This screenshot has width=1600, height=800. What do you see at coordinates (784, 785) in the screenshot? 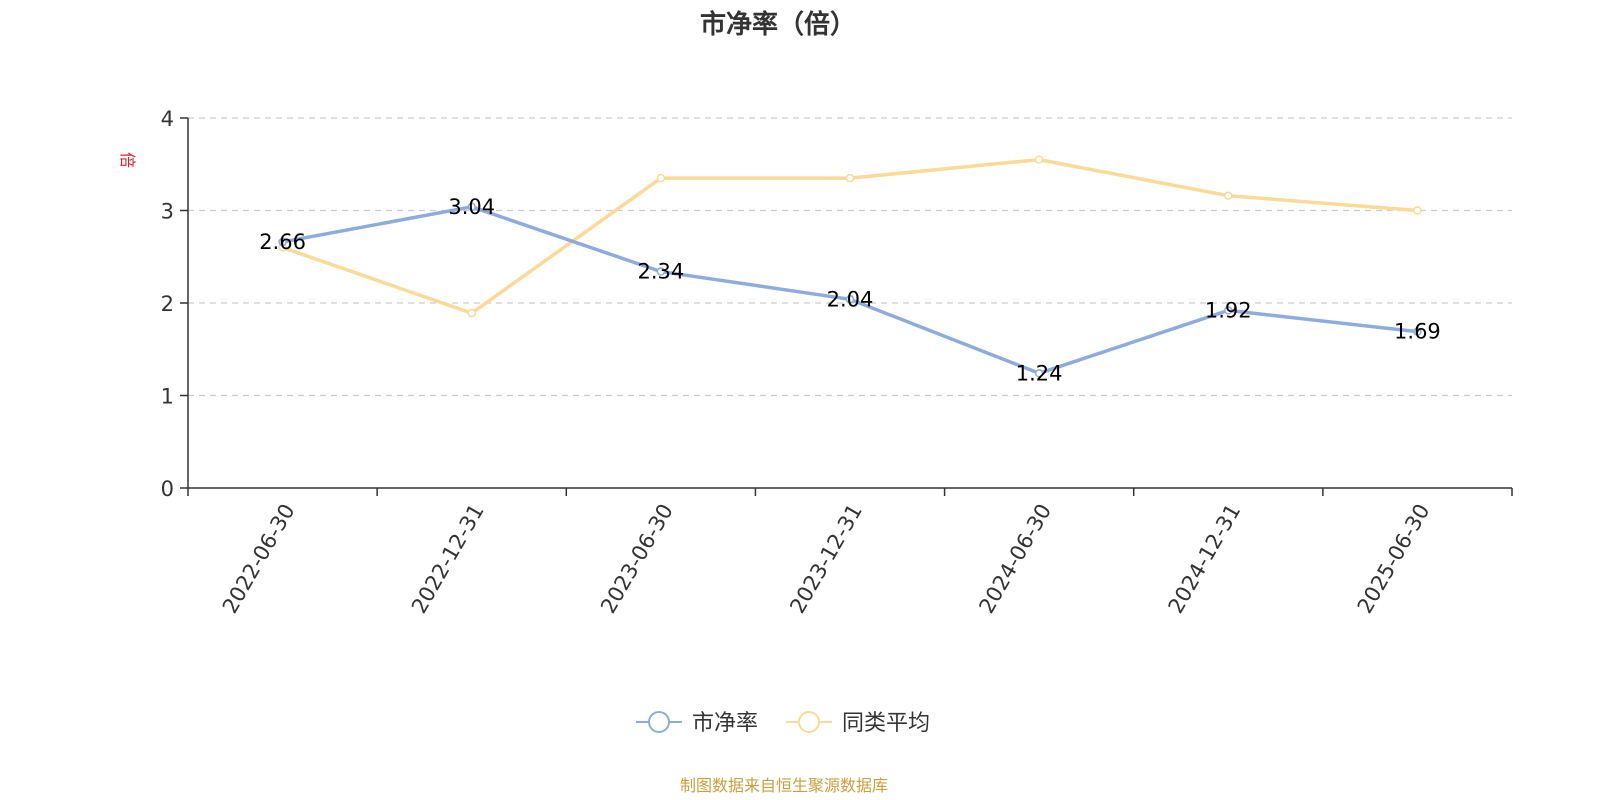
I see `data-source-note: 制图数据来自恒生聚源数据库` at bounding box center [784, 785].